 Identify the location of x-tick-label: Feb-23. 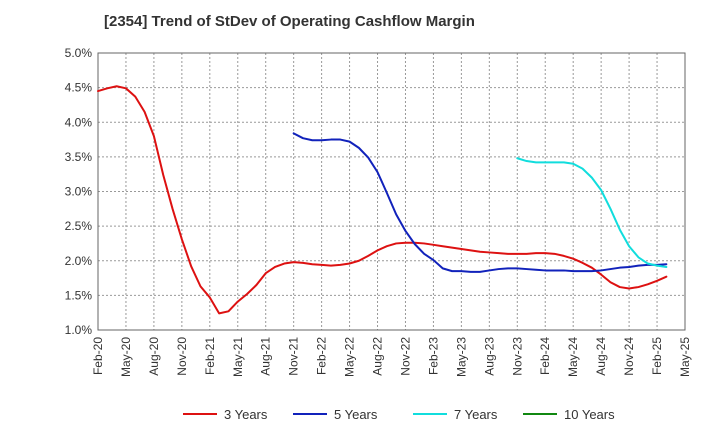
(433, 356).